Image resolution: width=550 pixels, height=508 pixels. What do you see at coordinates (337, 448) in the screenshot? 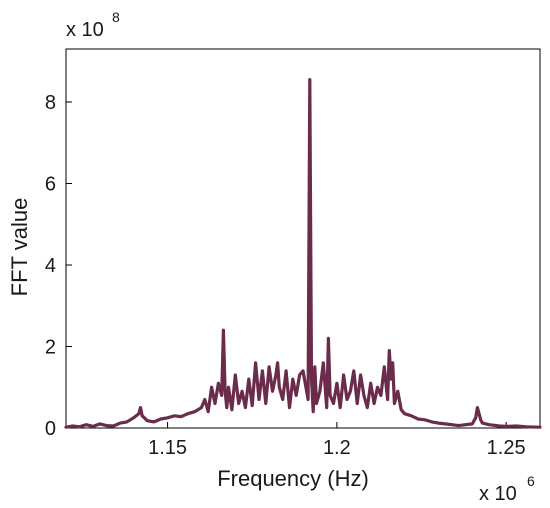
I see `x-tick-label: 1.2` at bounding box center [337, 448].